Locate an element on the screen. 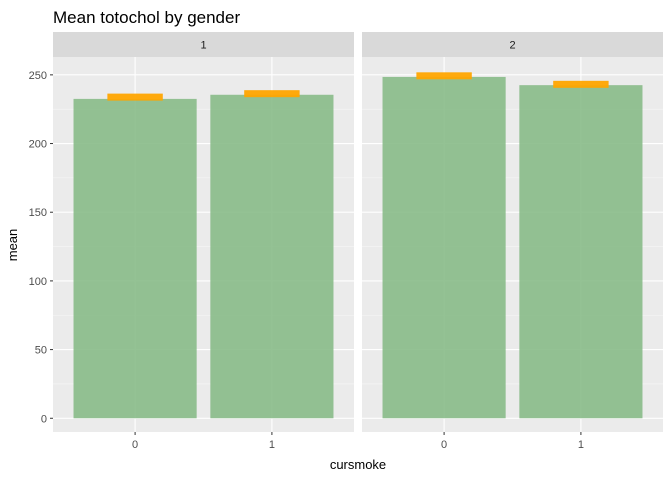 The height and width of the screenshot is (480, 672). facet-strip-label: 2 is located at coordinates (512, 46).